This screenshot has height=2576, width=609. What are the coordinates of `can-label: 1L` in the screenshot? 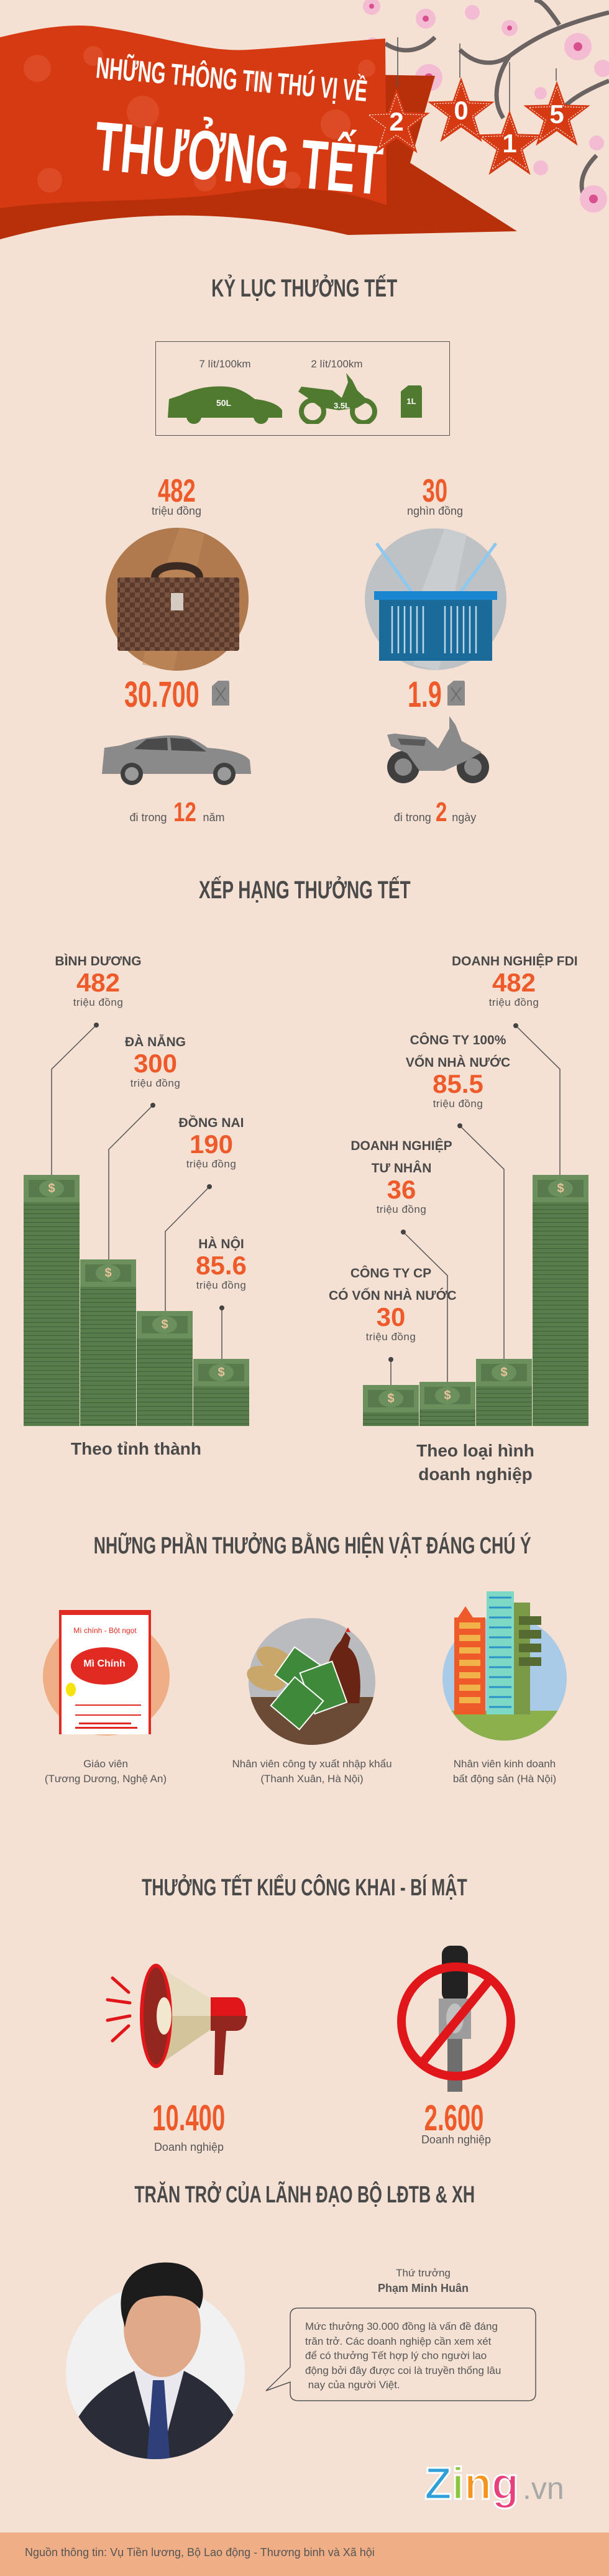 It's located at (411, 401).